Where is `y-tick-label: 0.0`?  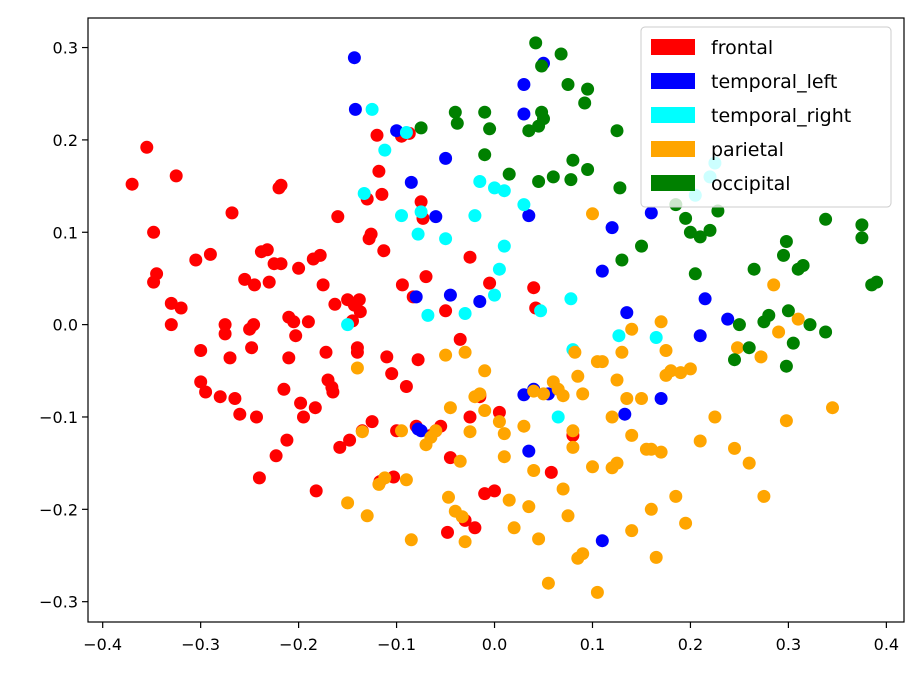 y-tick-label: 0.0 is located at coordinates (65, 325).